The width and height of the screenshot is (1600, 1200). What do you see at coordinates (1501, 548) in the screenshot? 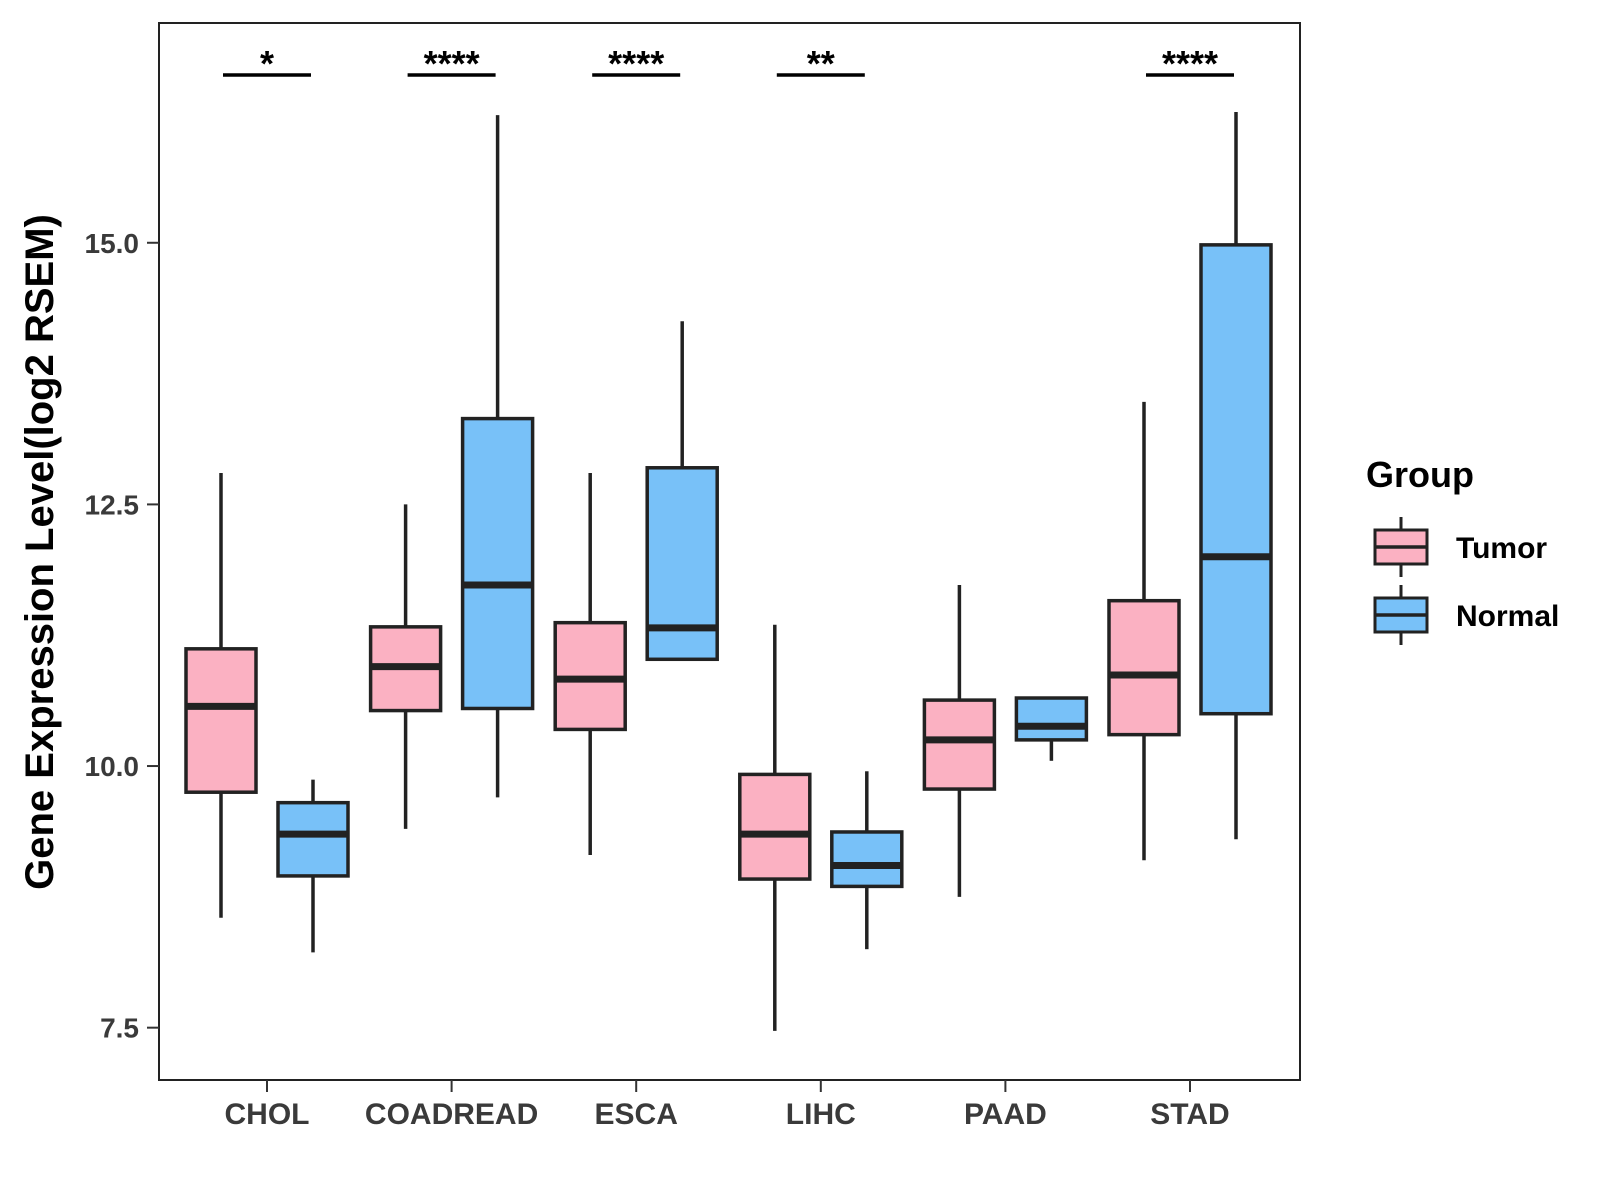
I see `legend-entry-label: Tumor` at bounding box center [1501, 548].